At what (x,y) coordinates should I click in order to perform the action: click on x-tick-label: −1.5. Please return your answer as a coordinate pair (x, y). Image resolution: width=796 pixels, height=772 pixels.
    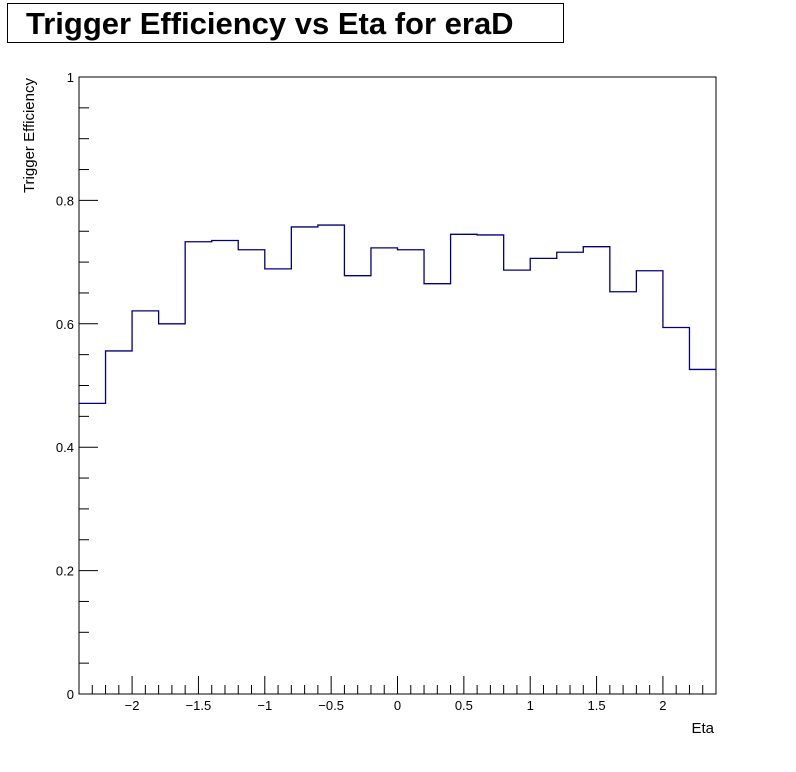
    Looking at the image, I should click on (199, 705).